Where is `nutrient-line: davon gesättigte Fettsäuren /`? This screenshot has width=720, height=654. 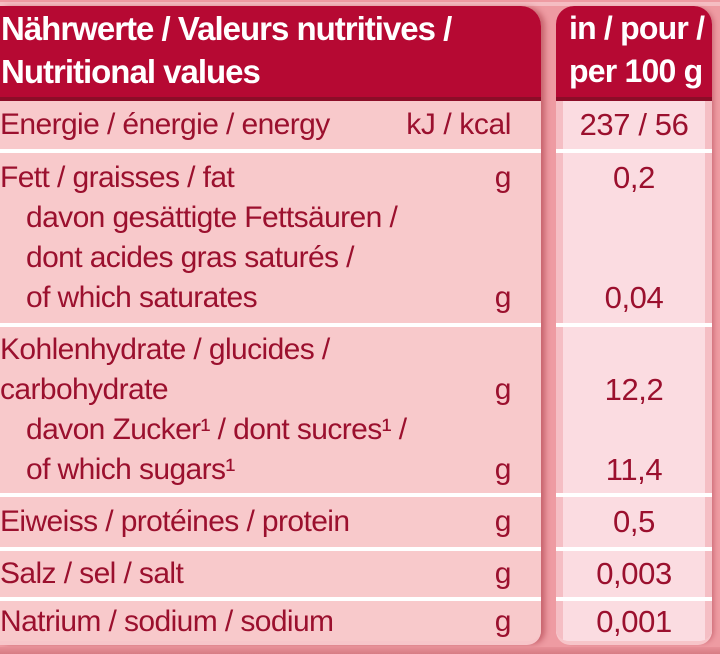 nutrient-line: davon gesättigte Fettsäuren / is located at coordinates (270, 218).